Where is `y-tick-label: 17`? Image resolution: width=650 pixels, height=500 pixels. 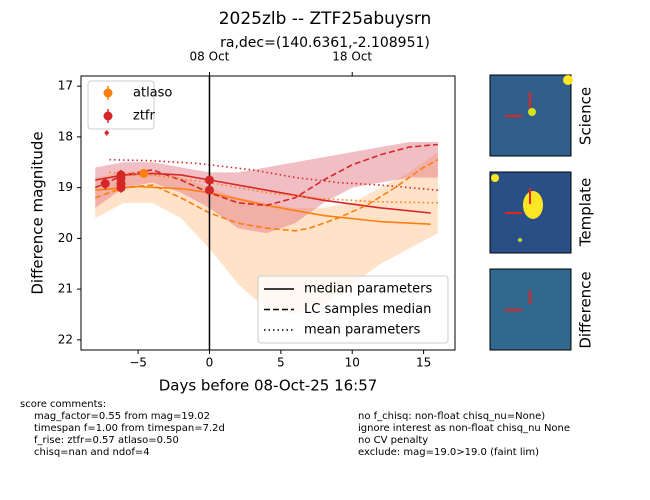
y-tick-label: 17 is located at coordinates (65, 86).